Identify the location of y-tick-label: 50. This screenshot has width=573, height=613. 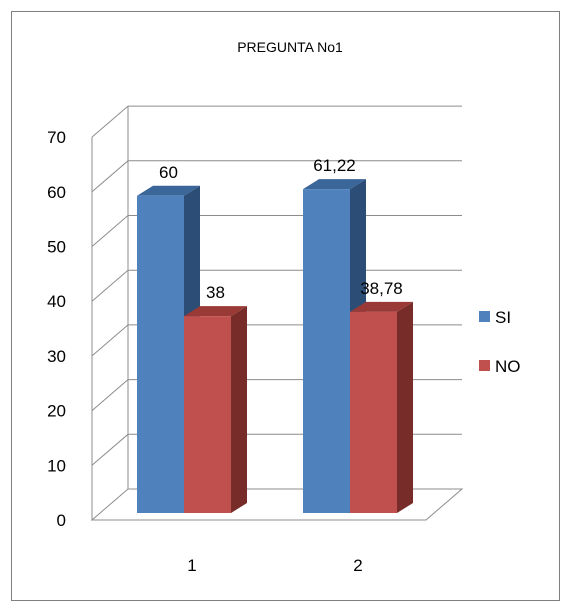
(56, 247).